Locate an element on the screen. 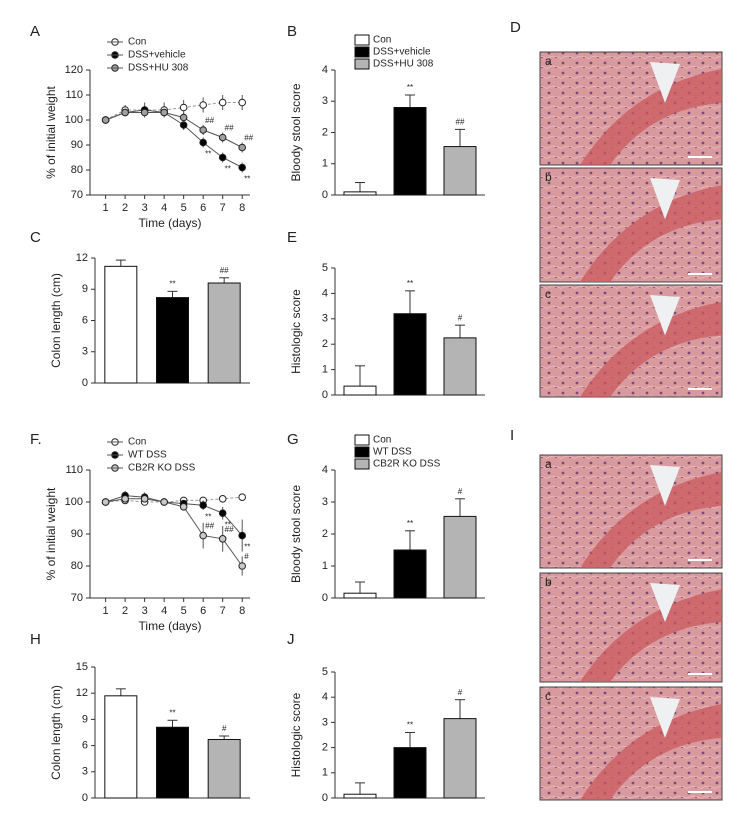 This screenshot has height=834, width=750. y-tick-label: 70 is located at coordinates (77, 598).